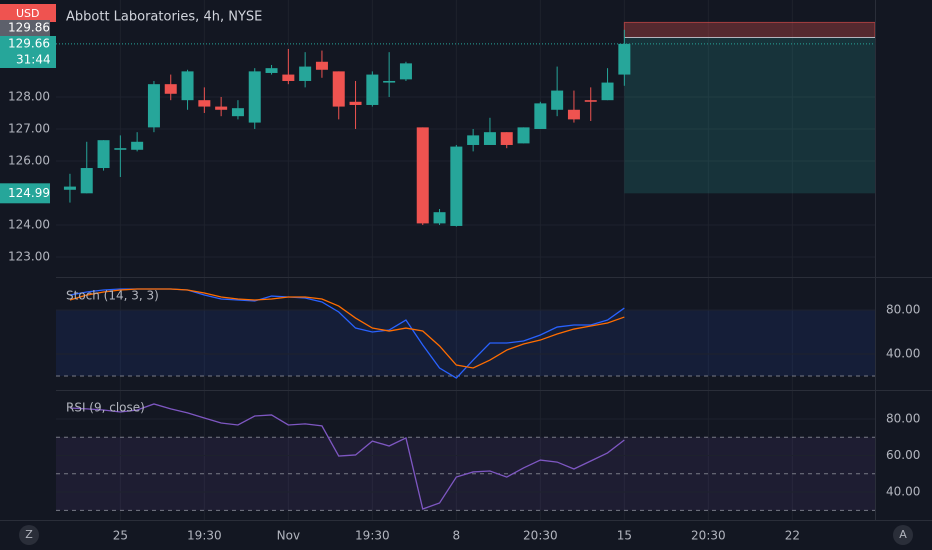  I want to click on last-price-label: 129.66, so click(29, 44).